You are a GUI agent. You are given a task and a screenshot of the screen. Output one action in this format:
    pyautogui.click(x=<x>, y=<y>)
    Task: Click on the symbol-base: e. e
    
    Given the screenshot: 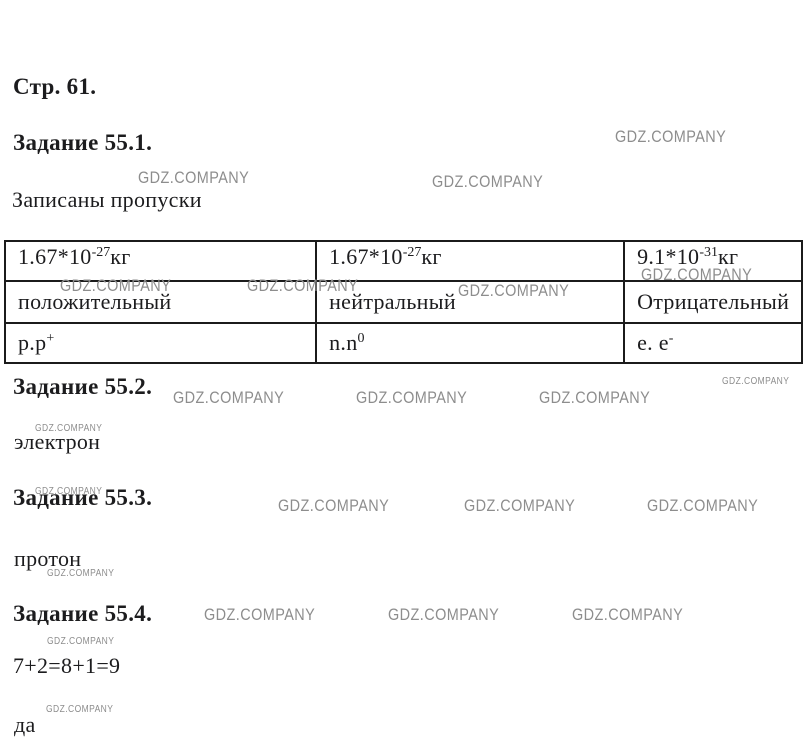 What is the action you would take?
    pyautogui.click(x=653, y=342)
    